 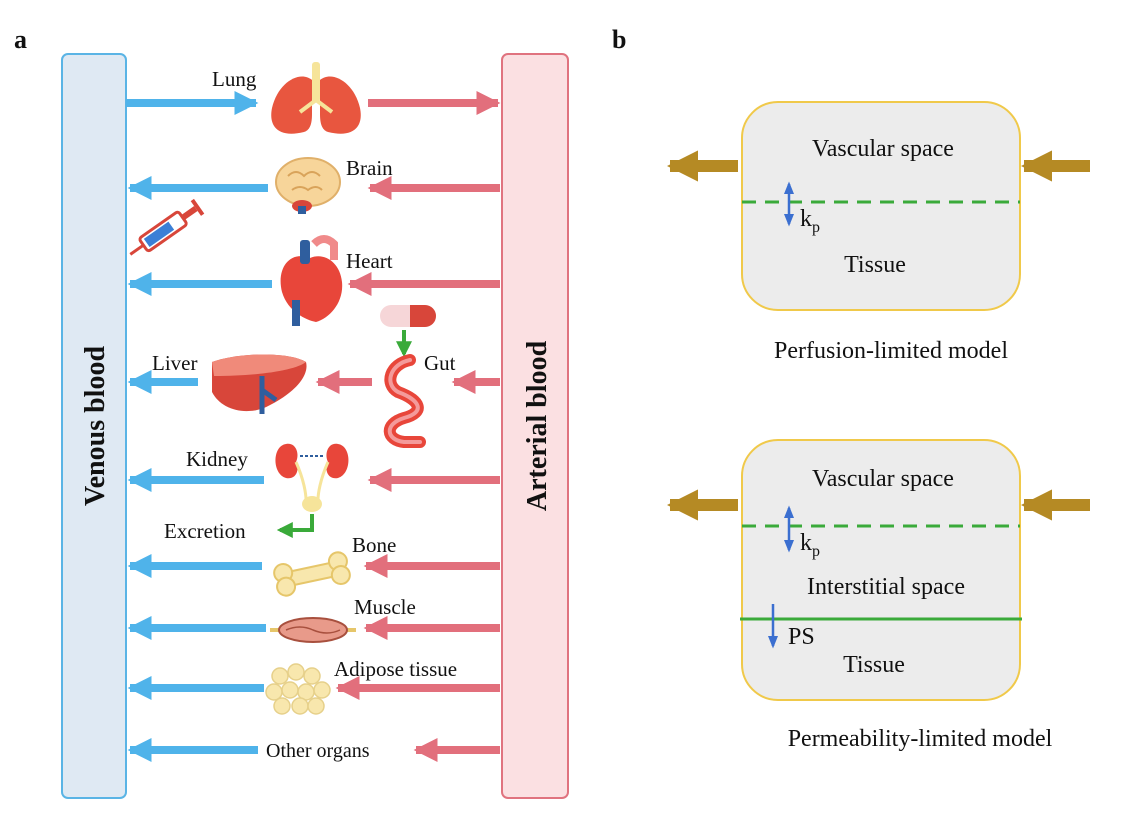 I want to click on panel-a-letter: a, so click(x=20, y=39).